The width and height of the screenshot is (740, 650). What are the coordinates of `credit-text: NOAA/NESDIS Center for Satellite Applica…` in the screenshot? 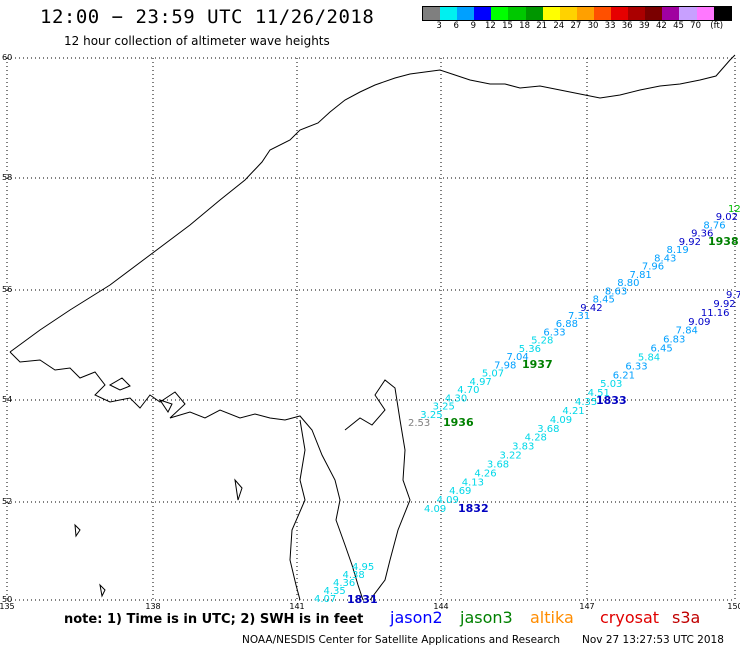 It's located at (401, 640).